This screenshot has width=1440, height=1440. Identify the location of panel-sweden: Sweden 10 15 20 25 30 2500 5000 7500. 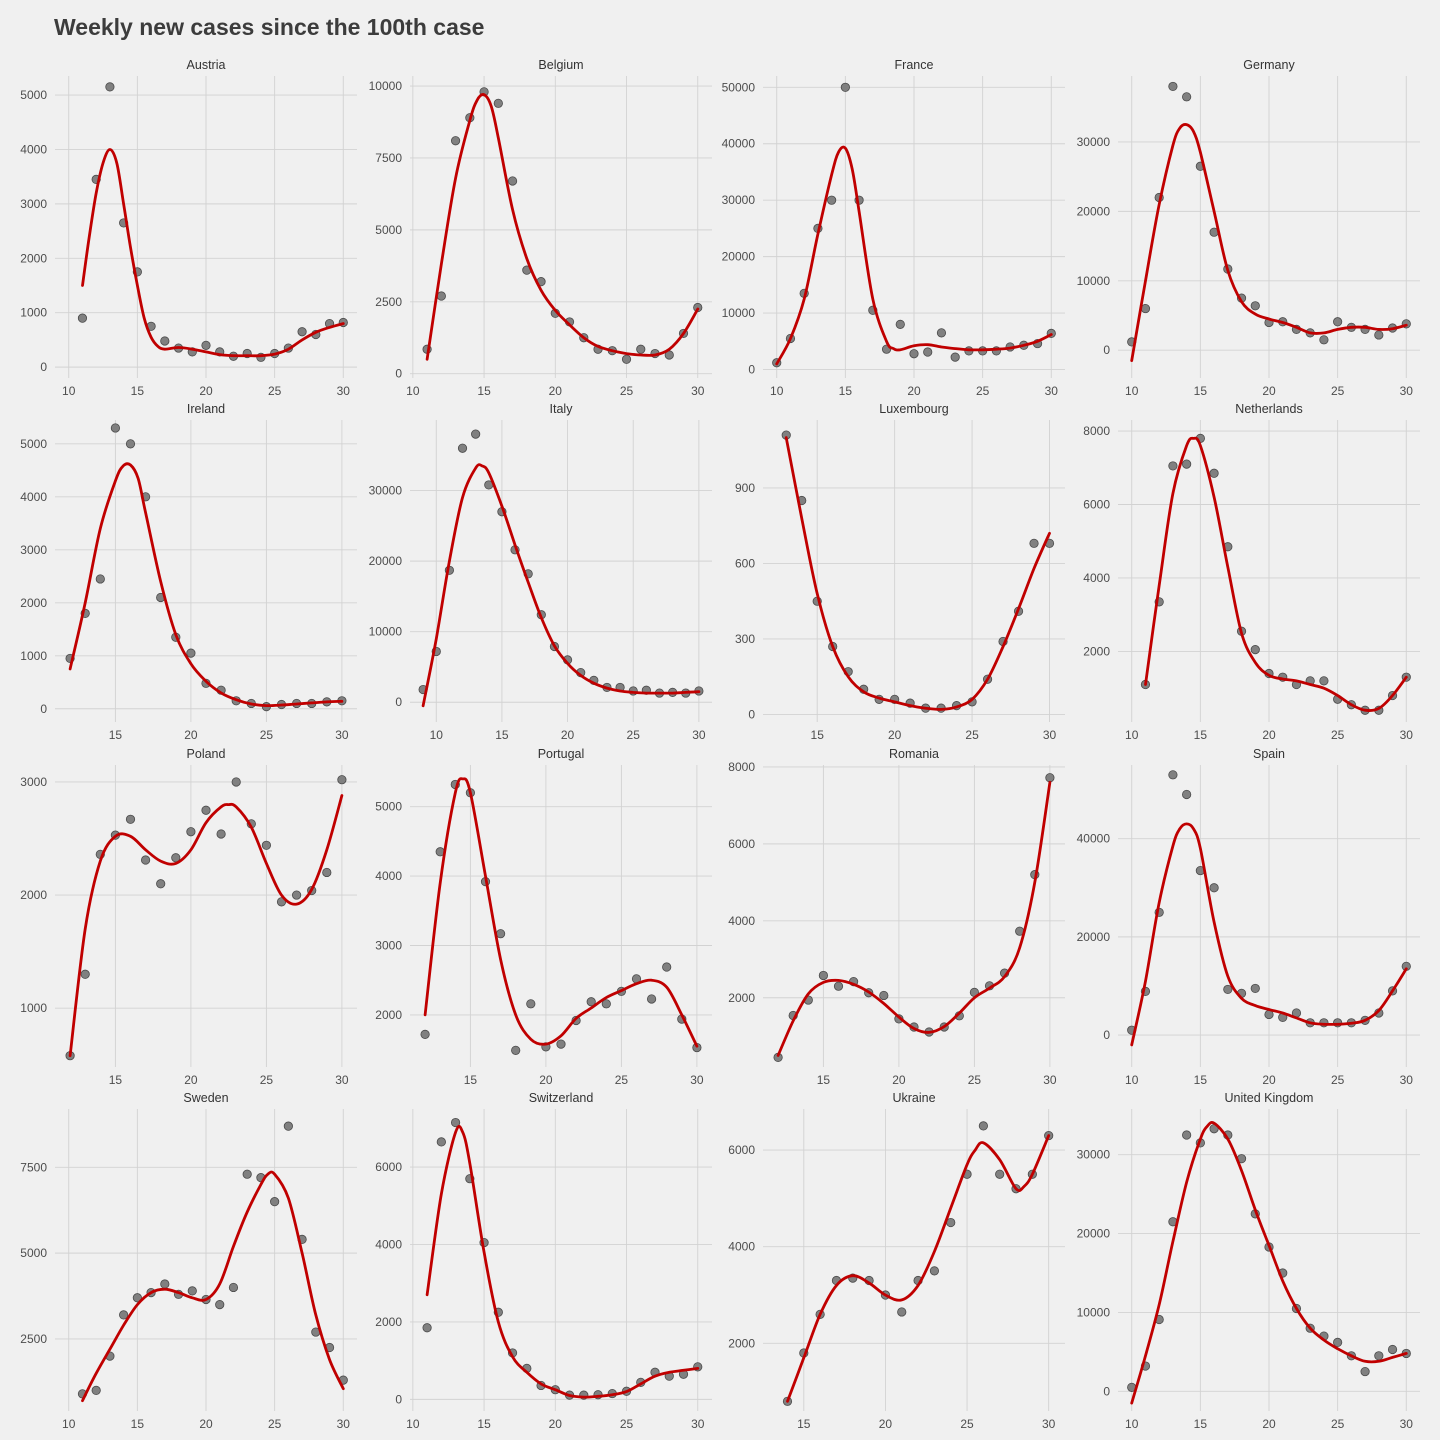
(188, 1261).